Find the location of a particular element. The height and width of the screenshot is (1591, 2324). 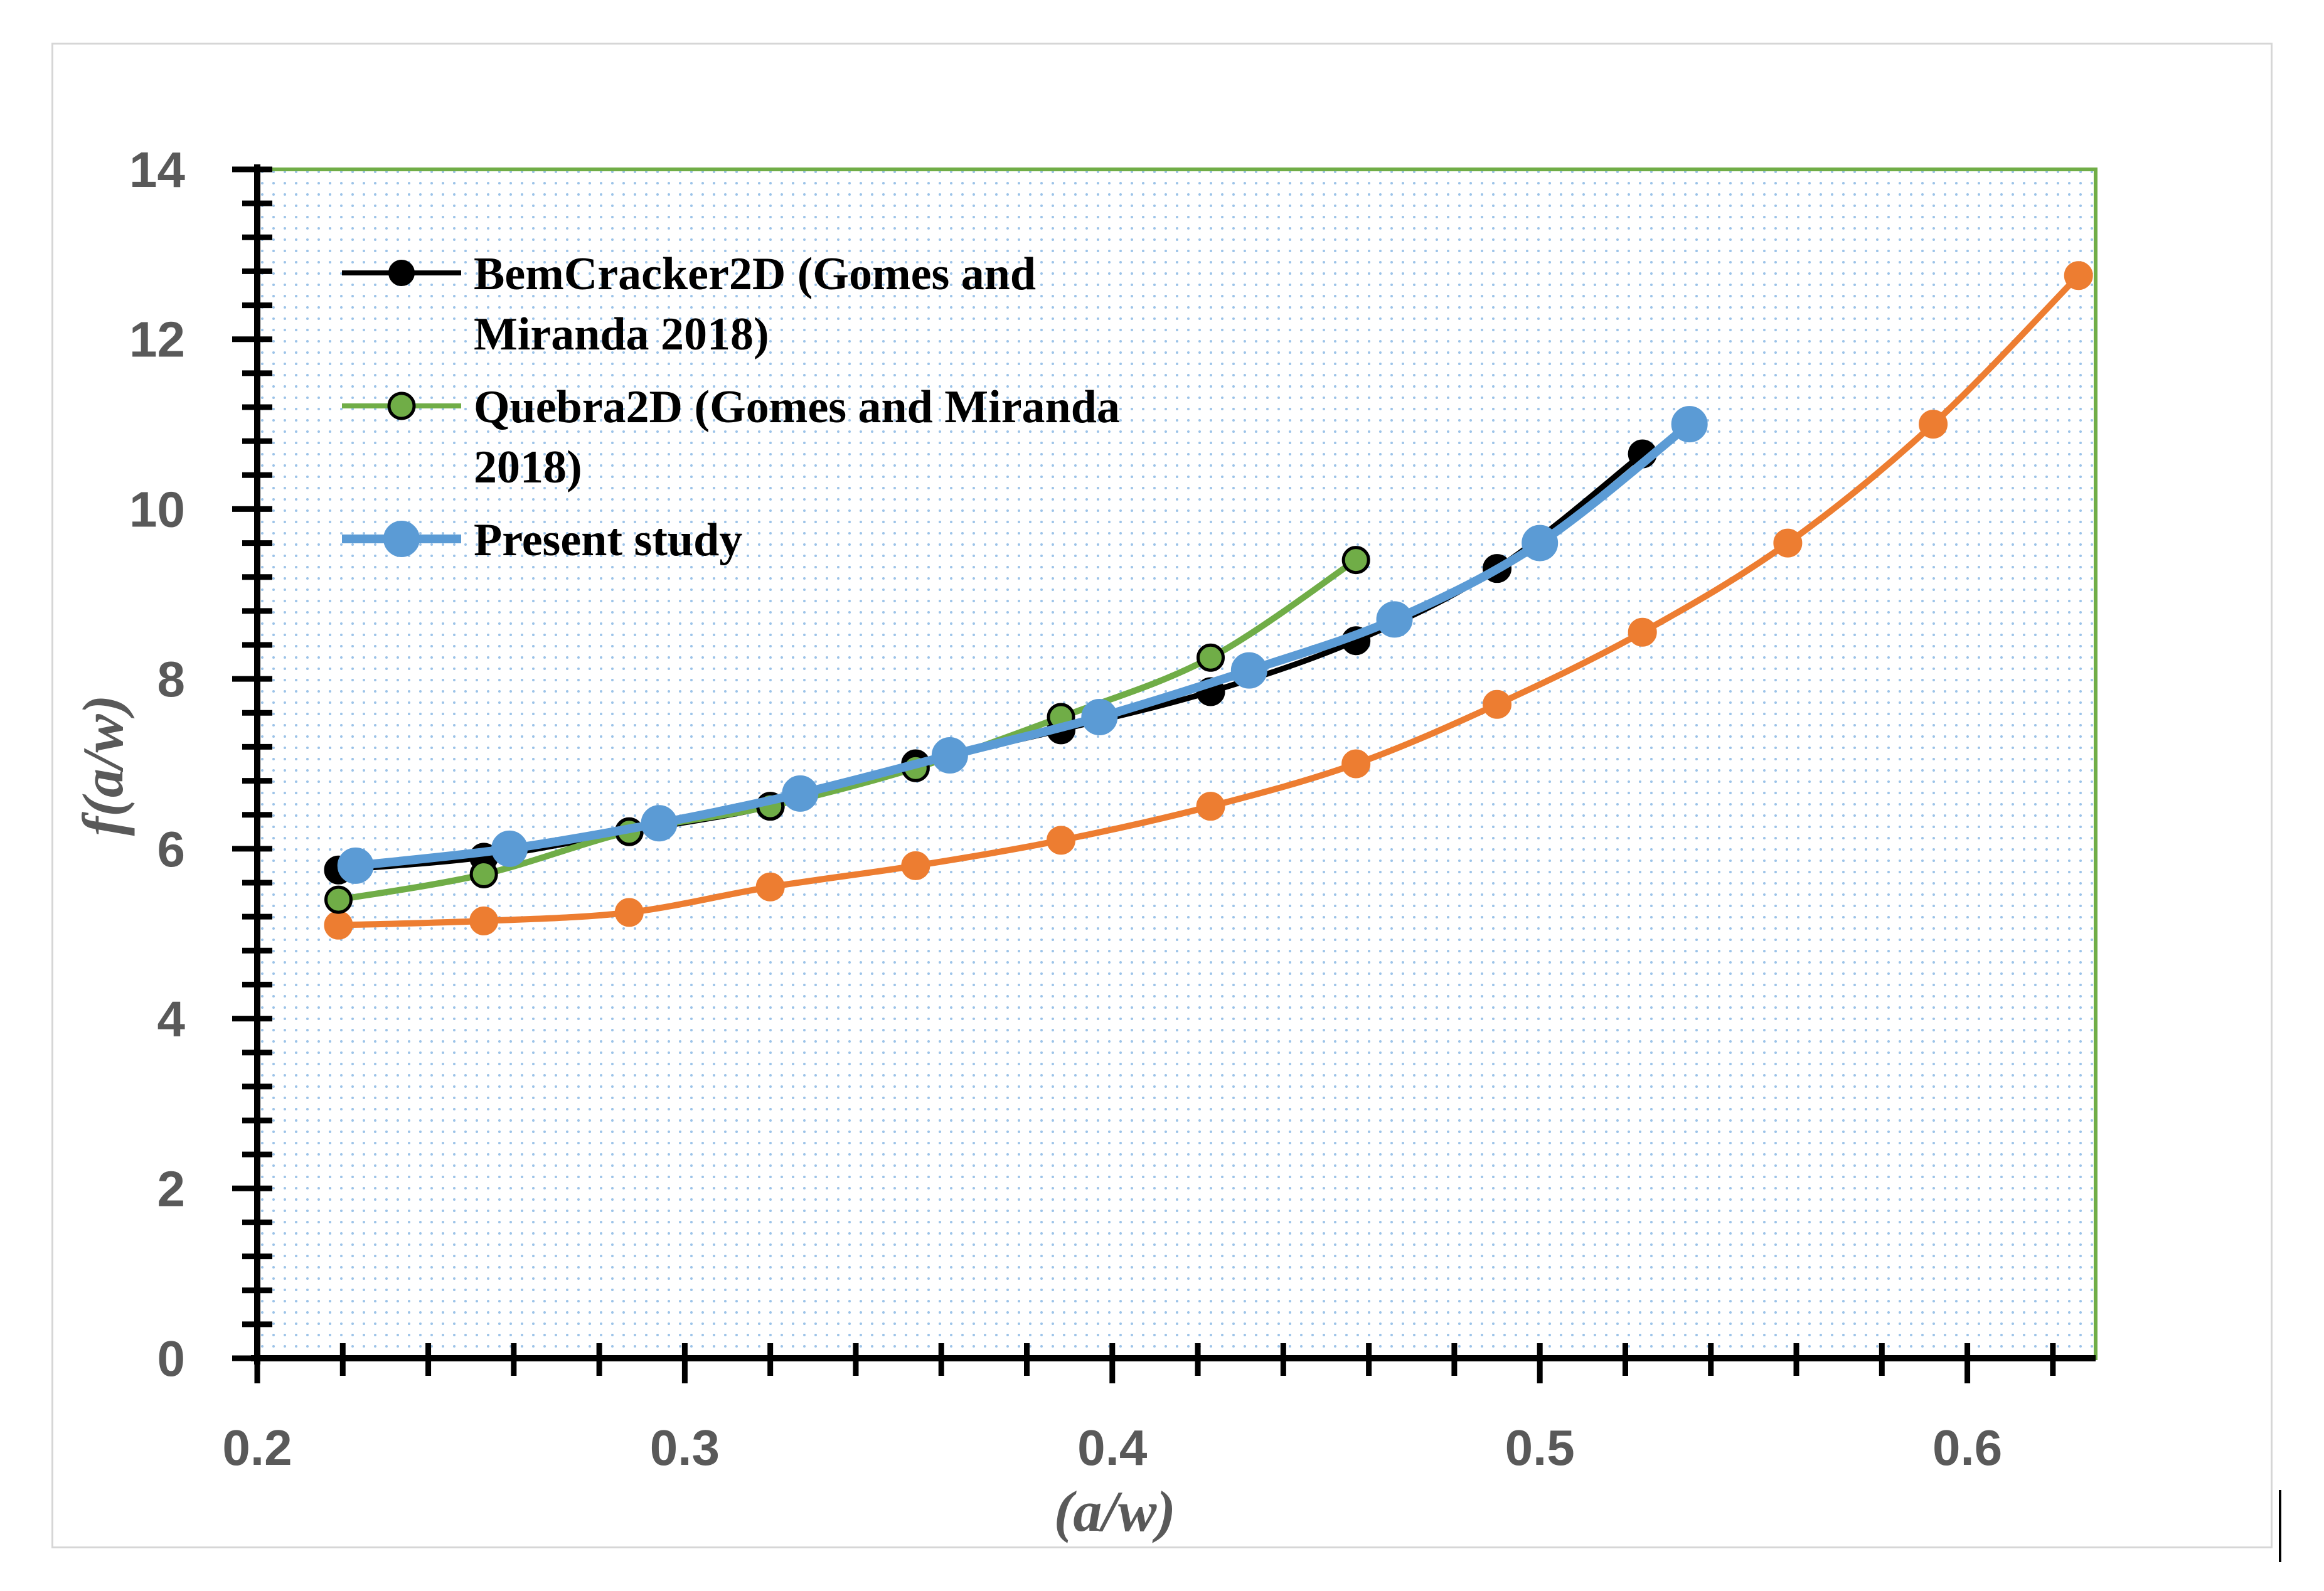

y-tick-label: 12 is located at coordinates (157, 340).